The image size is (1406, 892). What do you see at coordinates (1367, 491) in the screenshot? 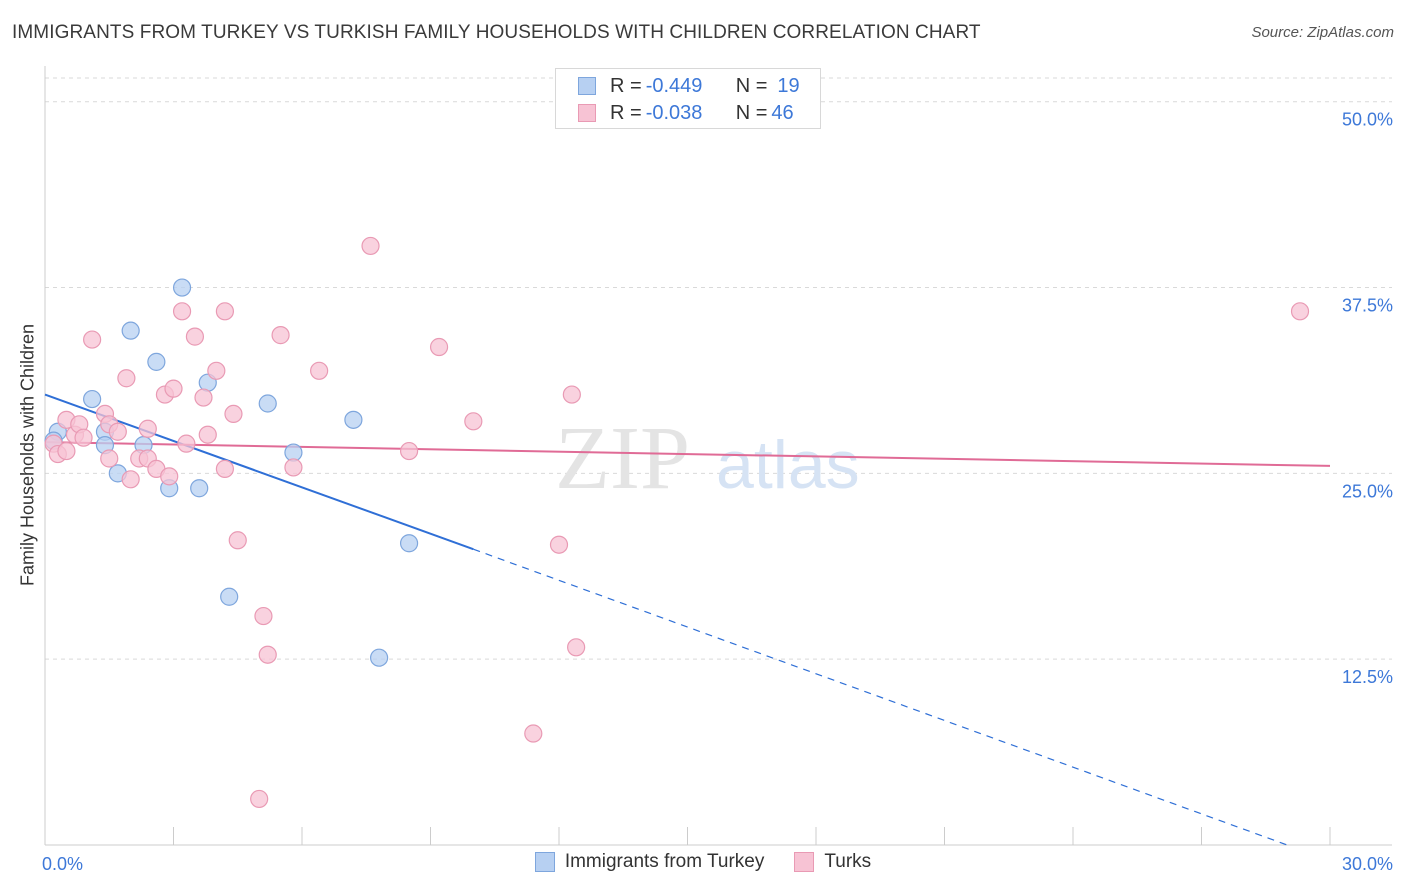
I see `y-tick-label: 25.0%` at bounding box center [1367, 491].